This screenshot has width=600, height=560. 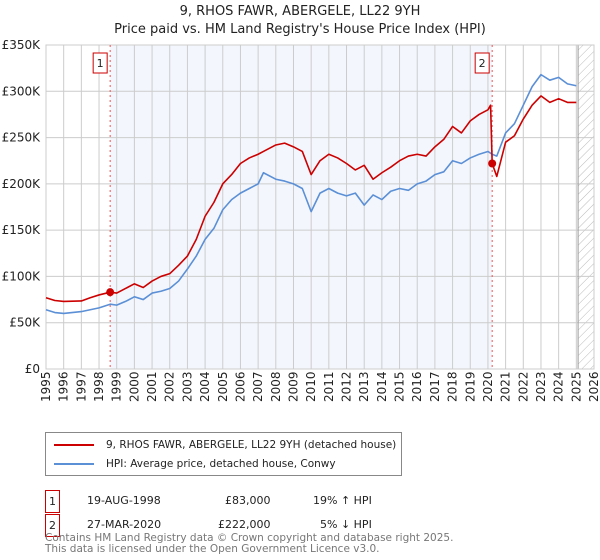 What do you see at coordinates (364, 386) in the screenshot?
I see `x-tick-label: 2013` at bounding box center [364, 386].